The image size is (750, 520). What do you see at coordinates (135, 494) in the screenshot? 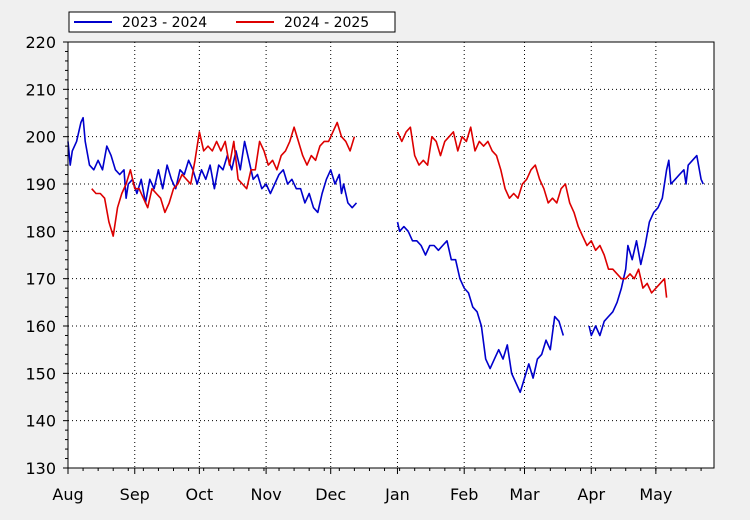
I see `x-tick-label: Sep` at bounding box center [135, 494].